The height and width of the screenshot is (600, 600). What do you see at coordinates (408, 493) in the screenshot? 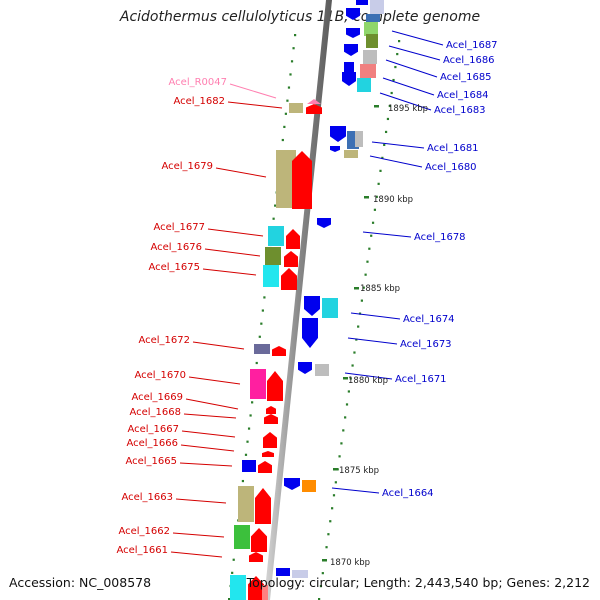
I see `gene-label: Acel_1664` at bounding box center [408, 493].